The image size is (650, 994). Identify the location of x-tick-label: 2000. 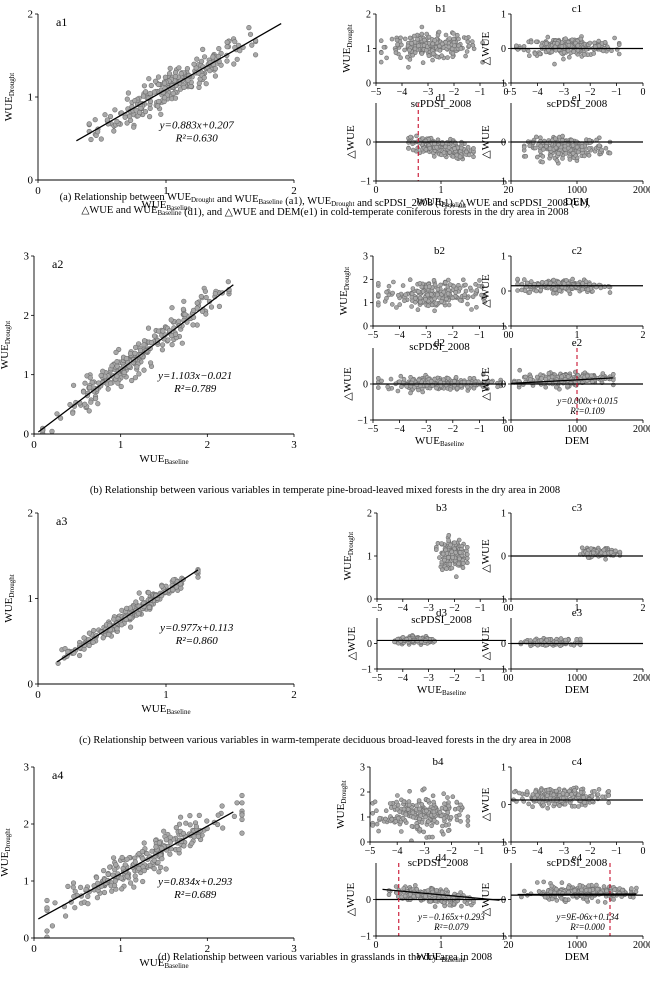
(641, 945).